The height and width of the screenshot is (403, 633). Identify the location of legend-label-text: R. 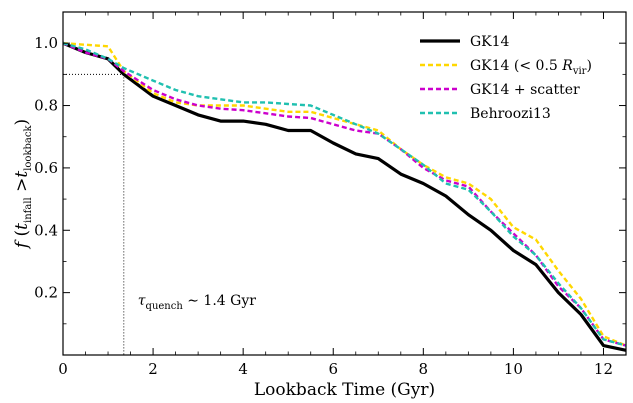
(567, 66).